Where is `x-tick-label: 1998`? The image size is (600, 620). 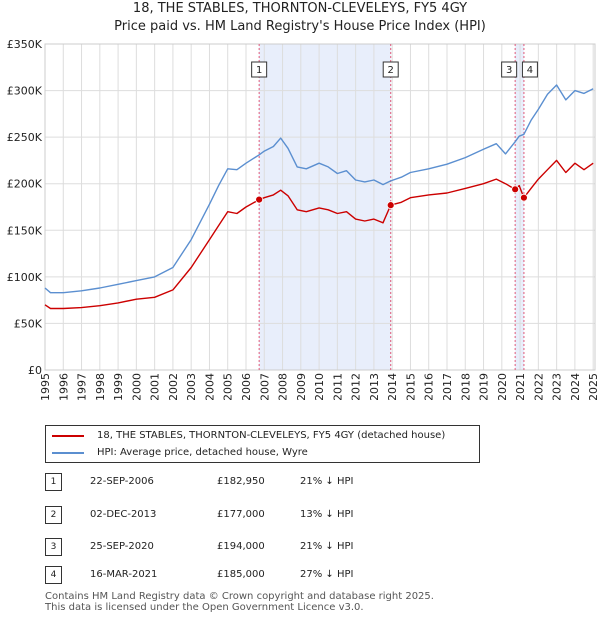 x-tick-label: 1998 is located at coordinates (100, 386).